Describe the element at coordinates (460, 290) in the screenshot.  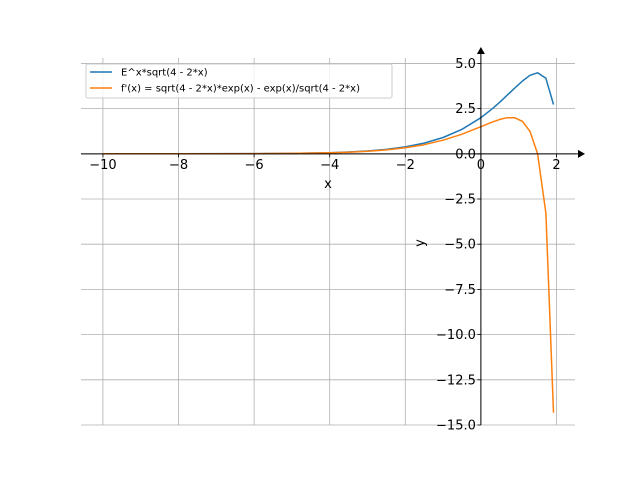
I see `y-tick-label: −7.5` at that location.